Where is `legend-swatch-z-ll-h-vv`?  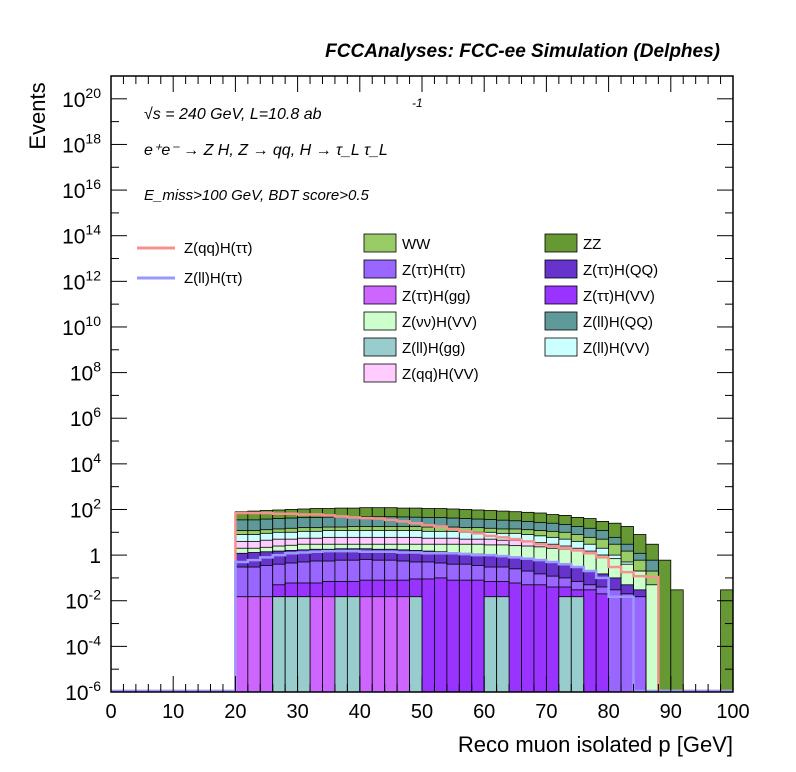
legend-swatch-z-ll-h-vv is located at coordinates (561, 347).